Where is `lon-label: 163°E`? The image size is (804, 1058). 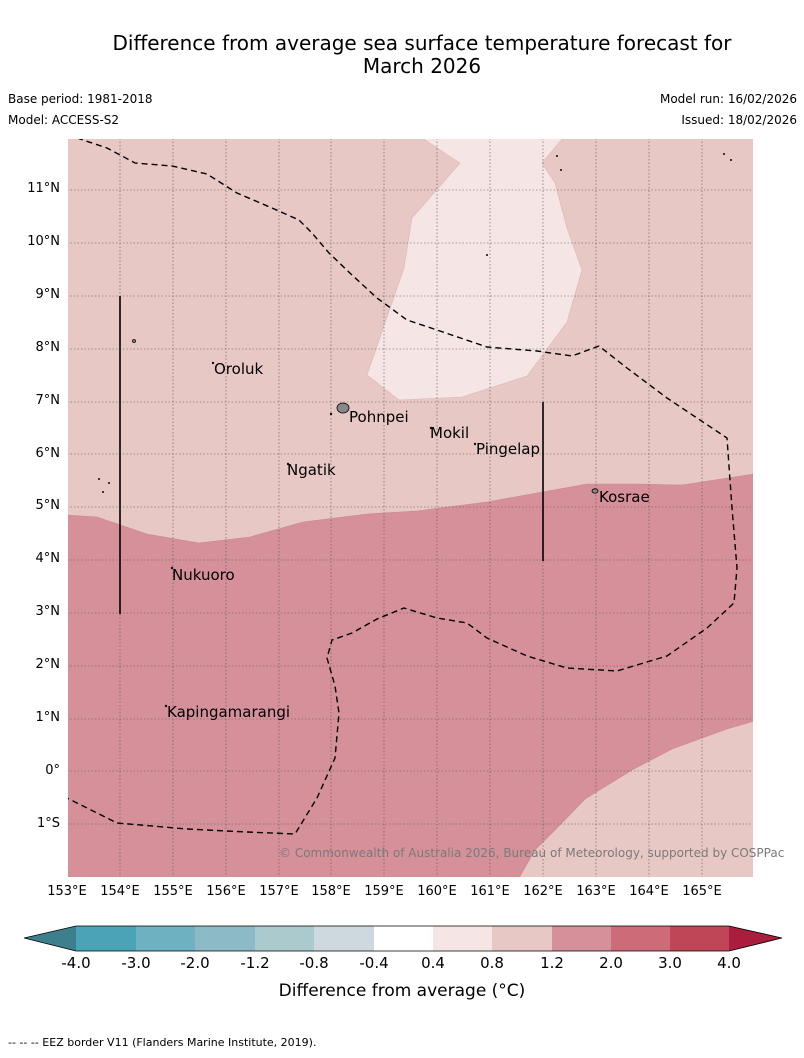
lon-label: 163°E is located at coordinates (596, 891).